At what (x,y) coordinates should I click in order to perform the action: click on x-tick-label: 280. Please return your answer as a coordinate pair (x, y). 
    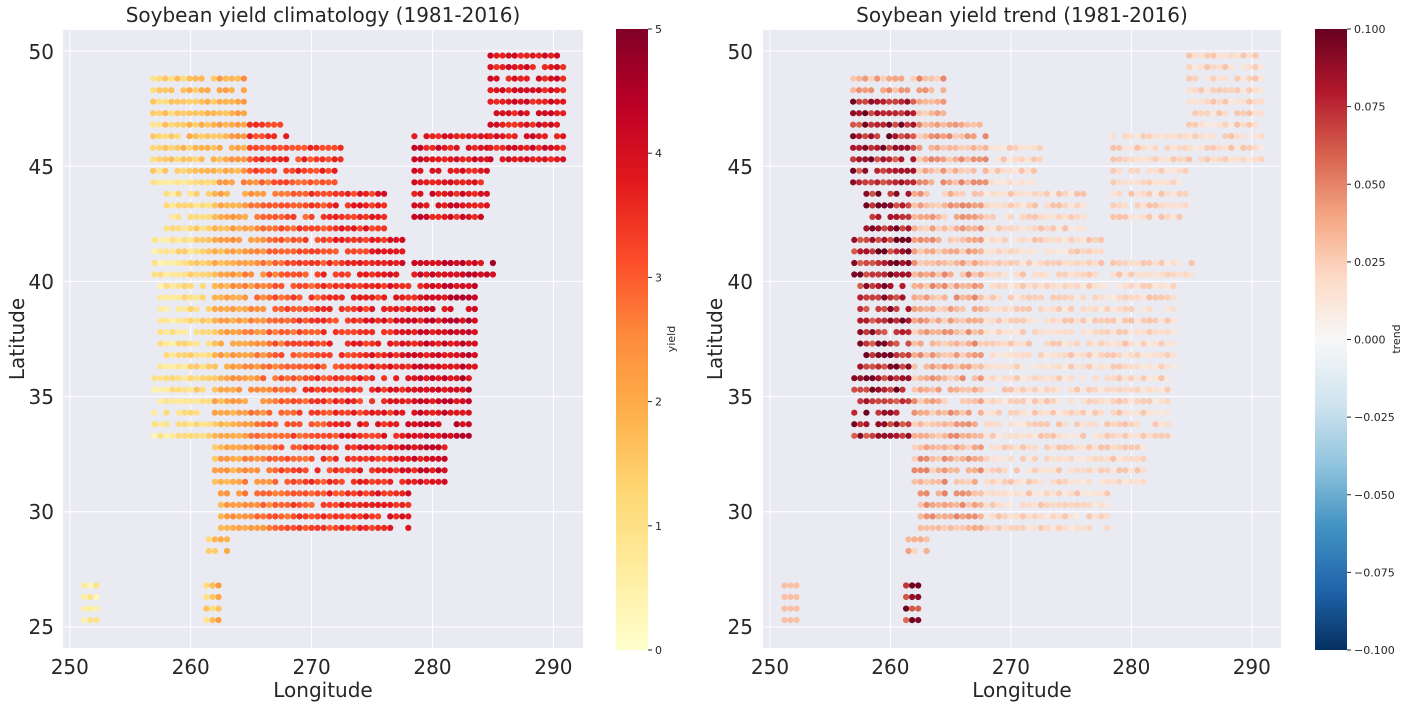
    Looking at the image, I should click on (1131, 667).